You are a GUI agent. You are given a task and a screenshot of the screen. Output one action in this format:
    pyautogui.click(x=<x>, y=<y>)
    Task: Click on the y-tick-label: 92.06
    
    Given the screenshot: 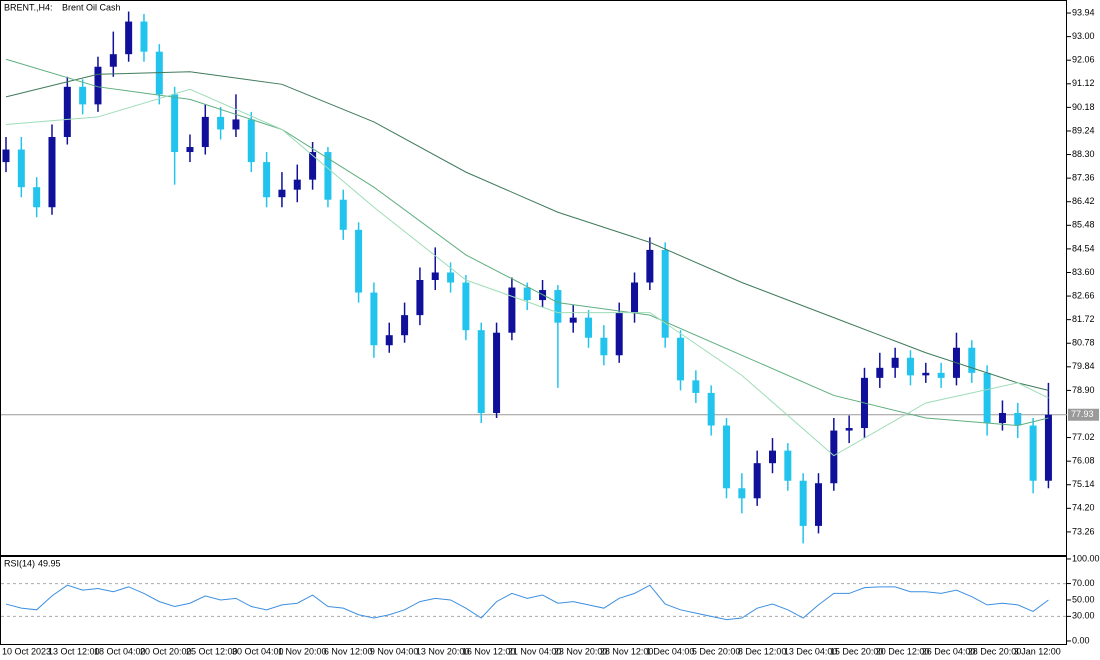 What is the action you would take?
    pyautogui.click(x=1083, y=60)
    